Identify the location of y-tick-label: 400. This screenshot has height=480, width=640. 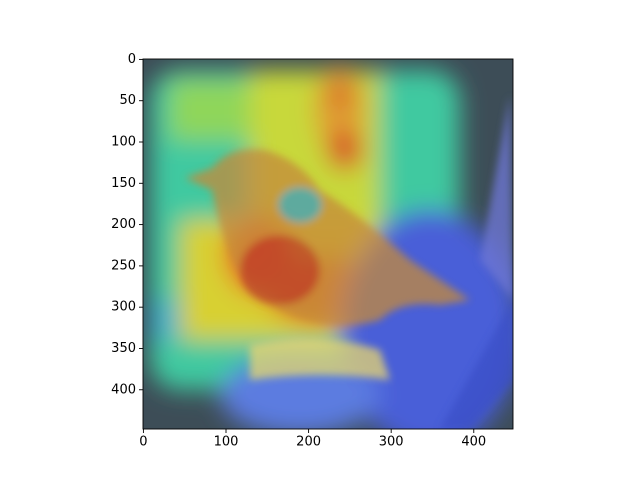
(123, 389).